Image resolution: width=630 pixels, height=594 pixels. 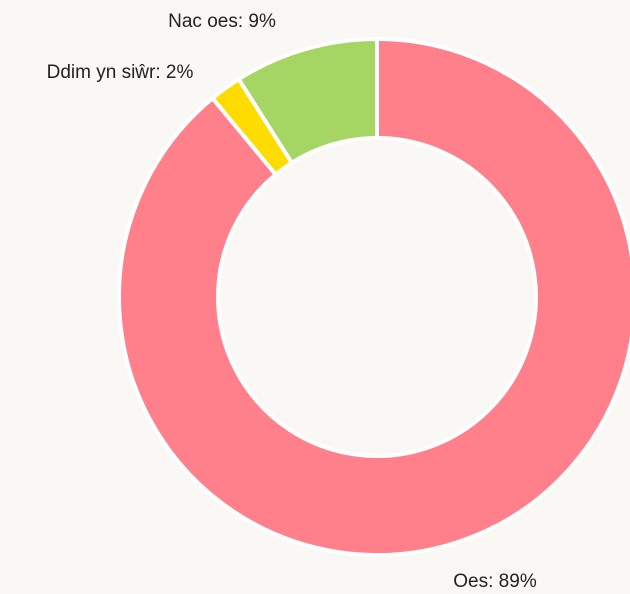 What do you see at coordinates (120, 72) in the screenshot?
I see `slice-label: Ddim yn siŵr: 2%` at bounding box center [120, 72].